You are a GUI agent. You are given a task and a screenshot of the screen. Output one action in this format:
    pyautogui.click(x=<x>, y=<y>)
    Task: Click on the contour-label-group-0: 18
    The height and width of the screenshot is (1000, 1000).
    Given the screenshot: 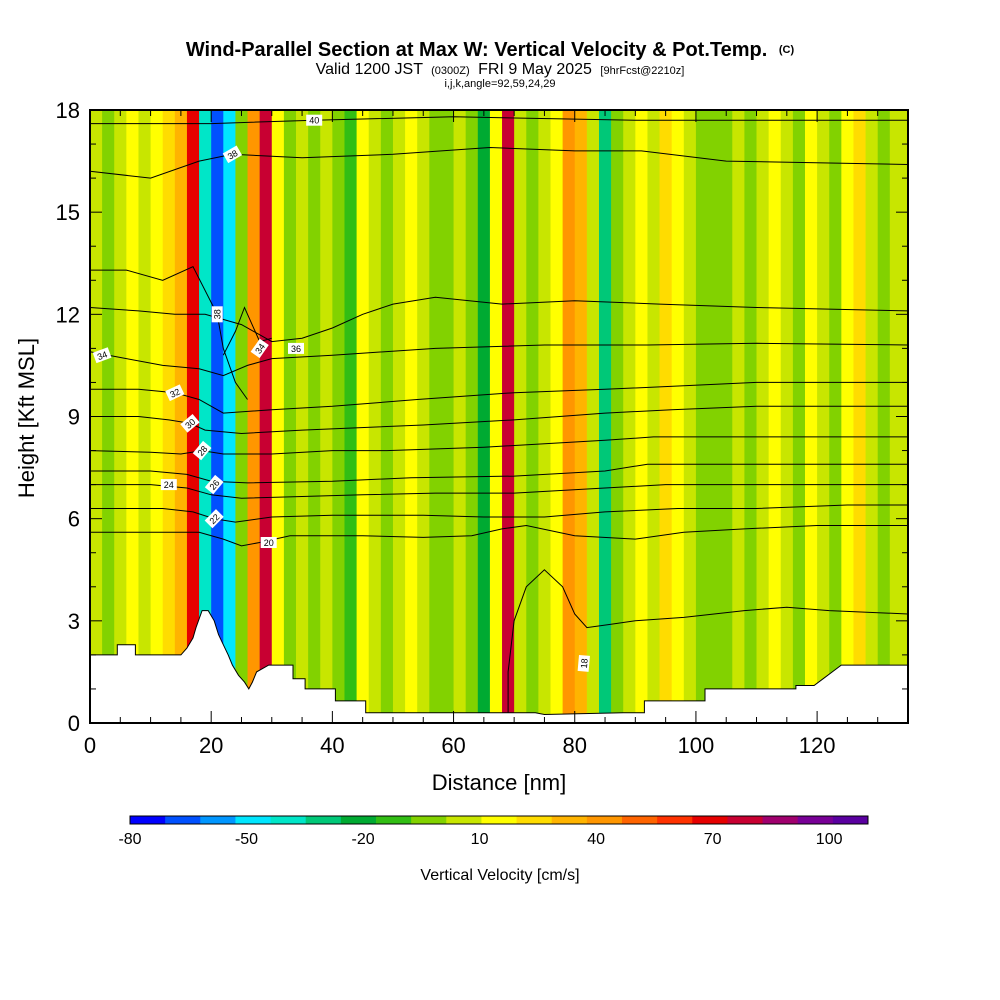 What is the action you would take?
    pyautogui.click(x=583, y=663)
    